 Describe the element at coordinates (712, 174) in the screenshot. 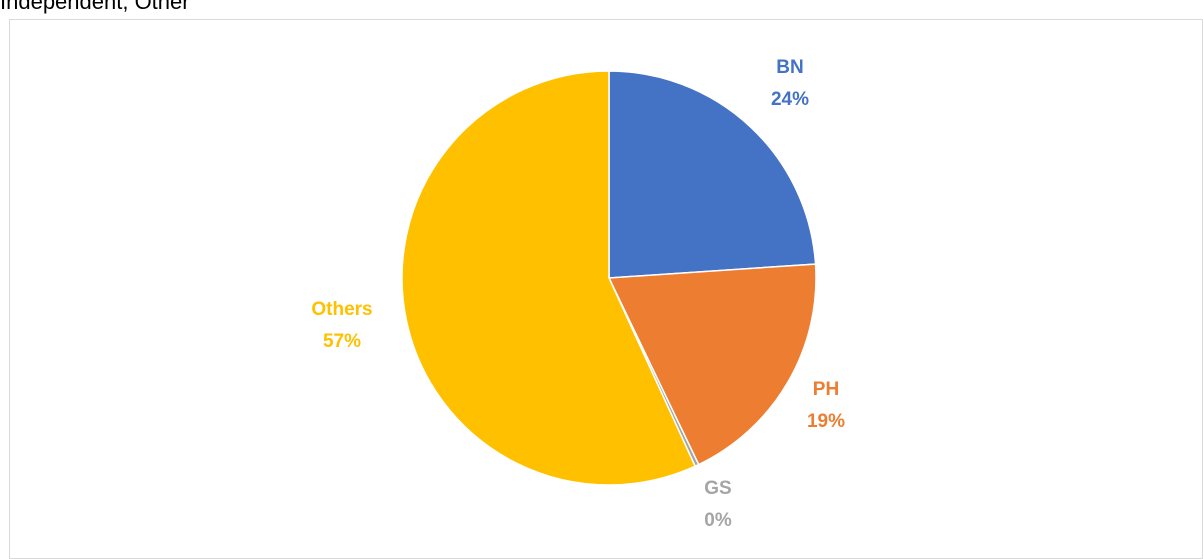

I see `pie-slice-bn` at that location.